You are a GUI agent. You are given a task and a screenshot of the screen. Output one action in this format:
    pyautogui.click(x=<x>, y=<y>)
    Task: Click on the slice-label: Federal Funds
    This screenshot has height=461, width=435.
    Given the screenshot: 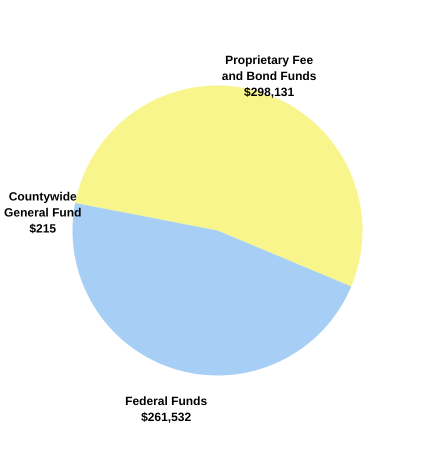 What is the action you would take?
    pyautogui.click(x=166, y=401)
    